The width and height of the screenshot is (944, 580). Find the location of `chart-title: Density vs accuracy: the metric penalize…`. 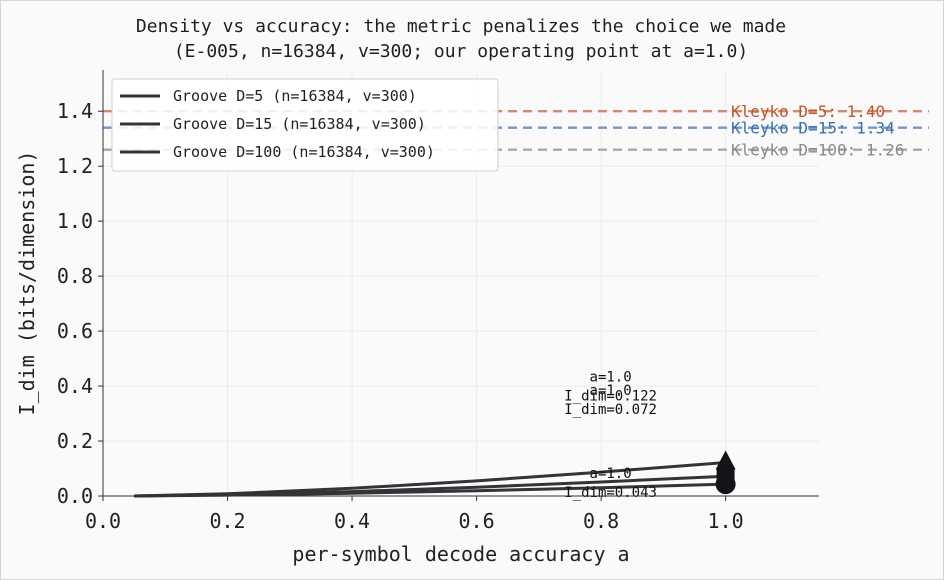

chart-title: Density vs accuracy: the metric penalize… is located at coordinates (461, 26).